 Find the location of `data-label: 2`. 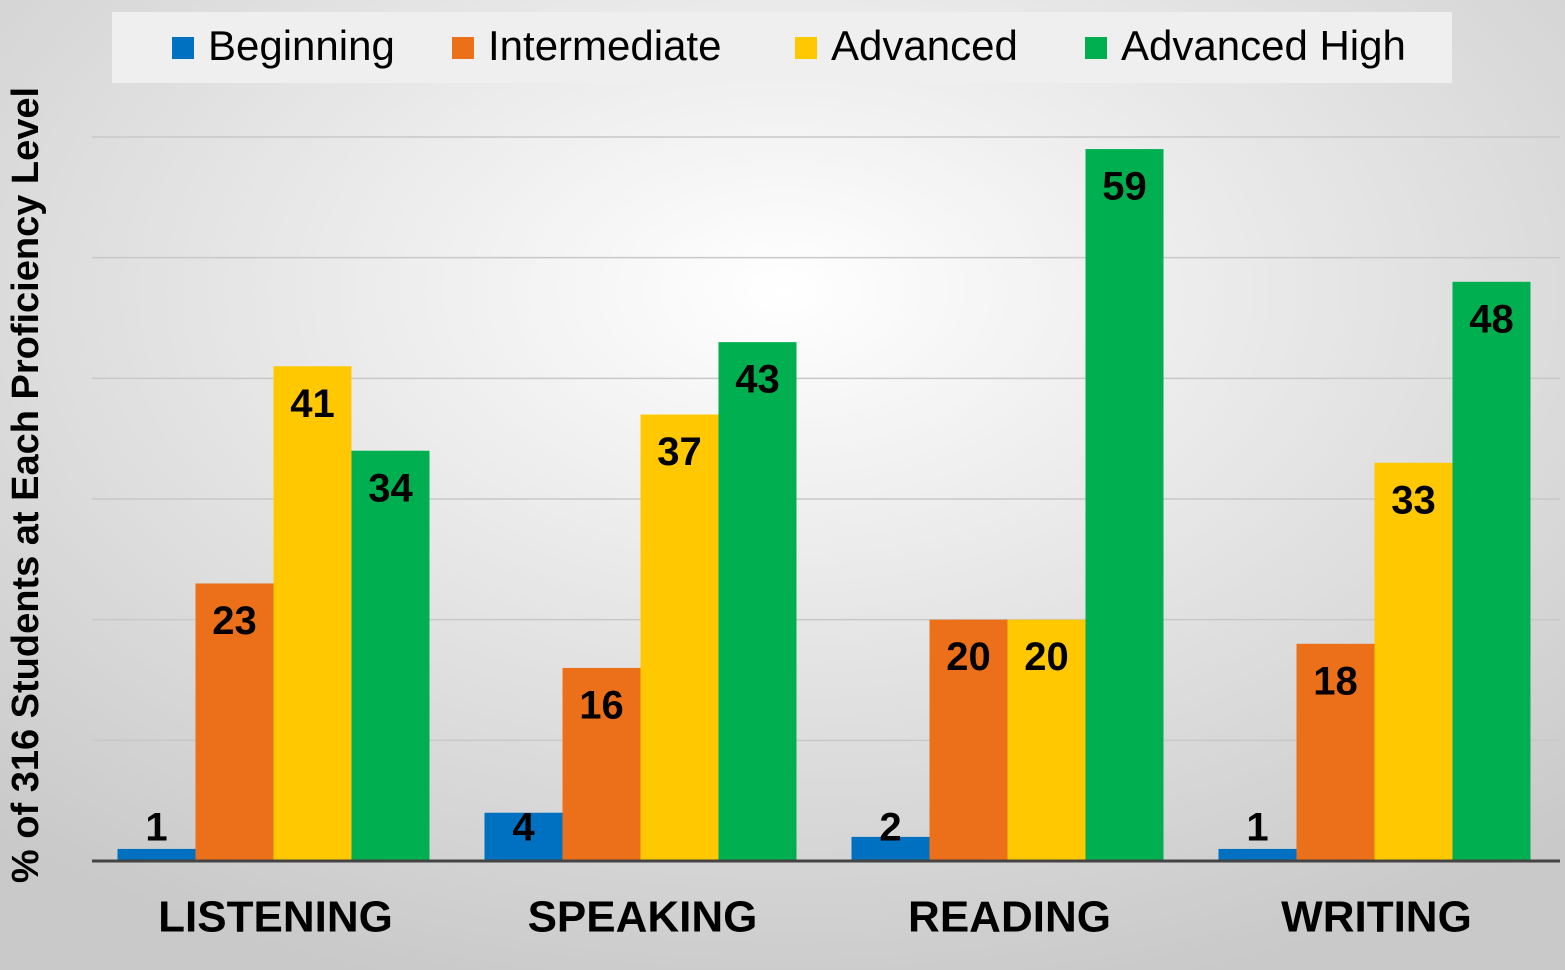

data-label: 2 is located at coordinates (890, 828).